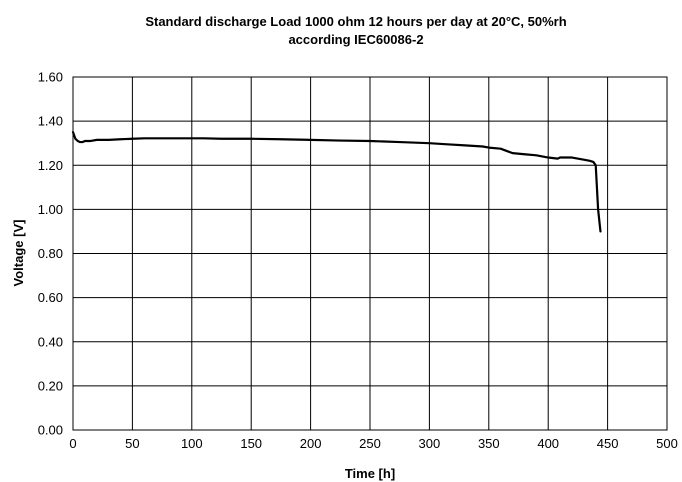  What do you see at coordinates (251, 443) in the screenshot?
I see `x-tick-label: 150` at bounding box center [251, 443].